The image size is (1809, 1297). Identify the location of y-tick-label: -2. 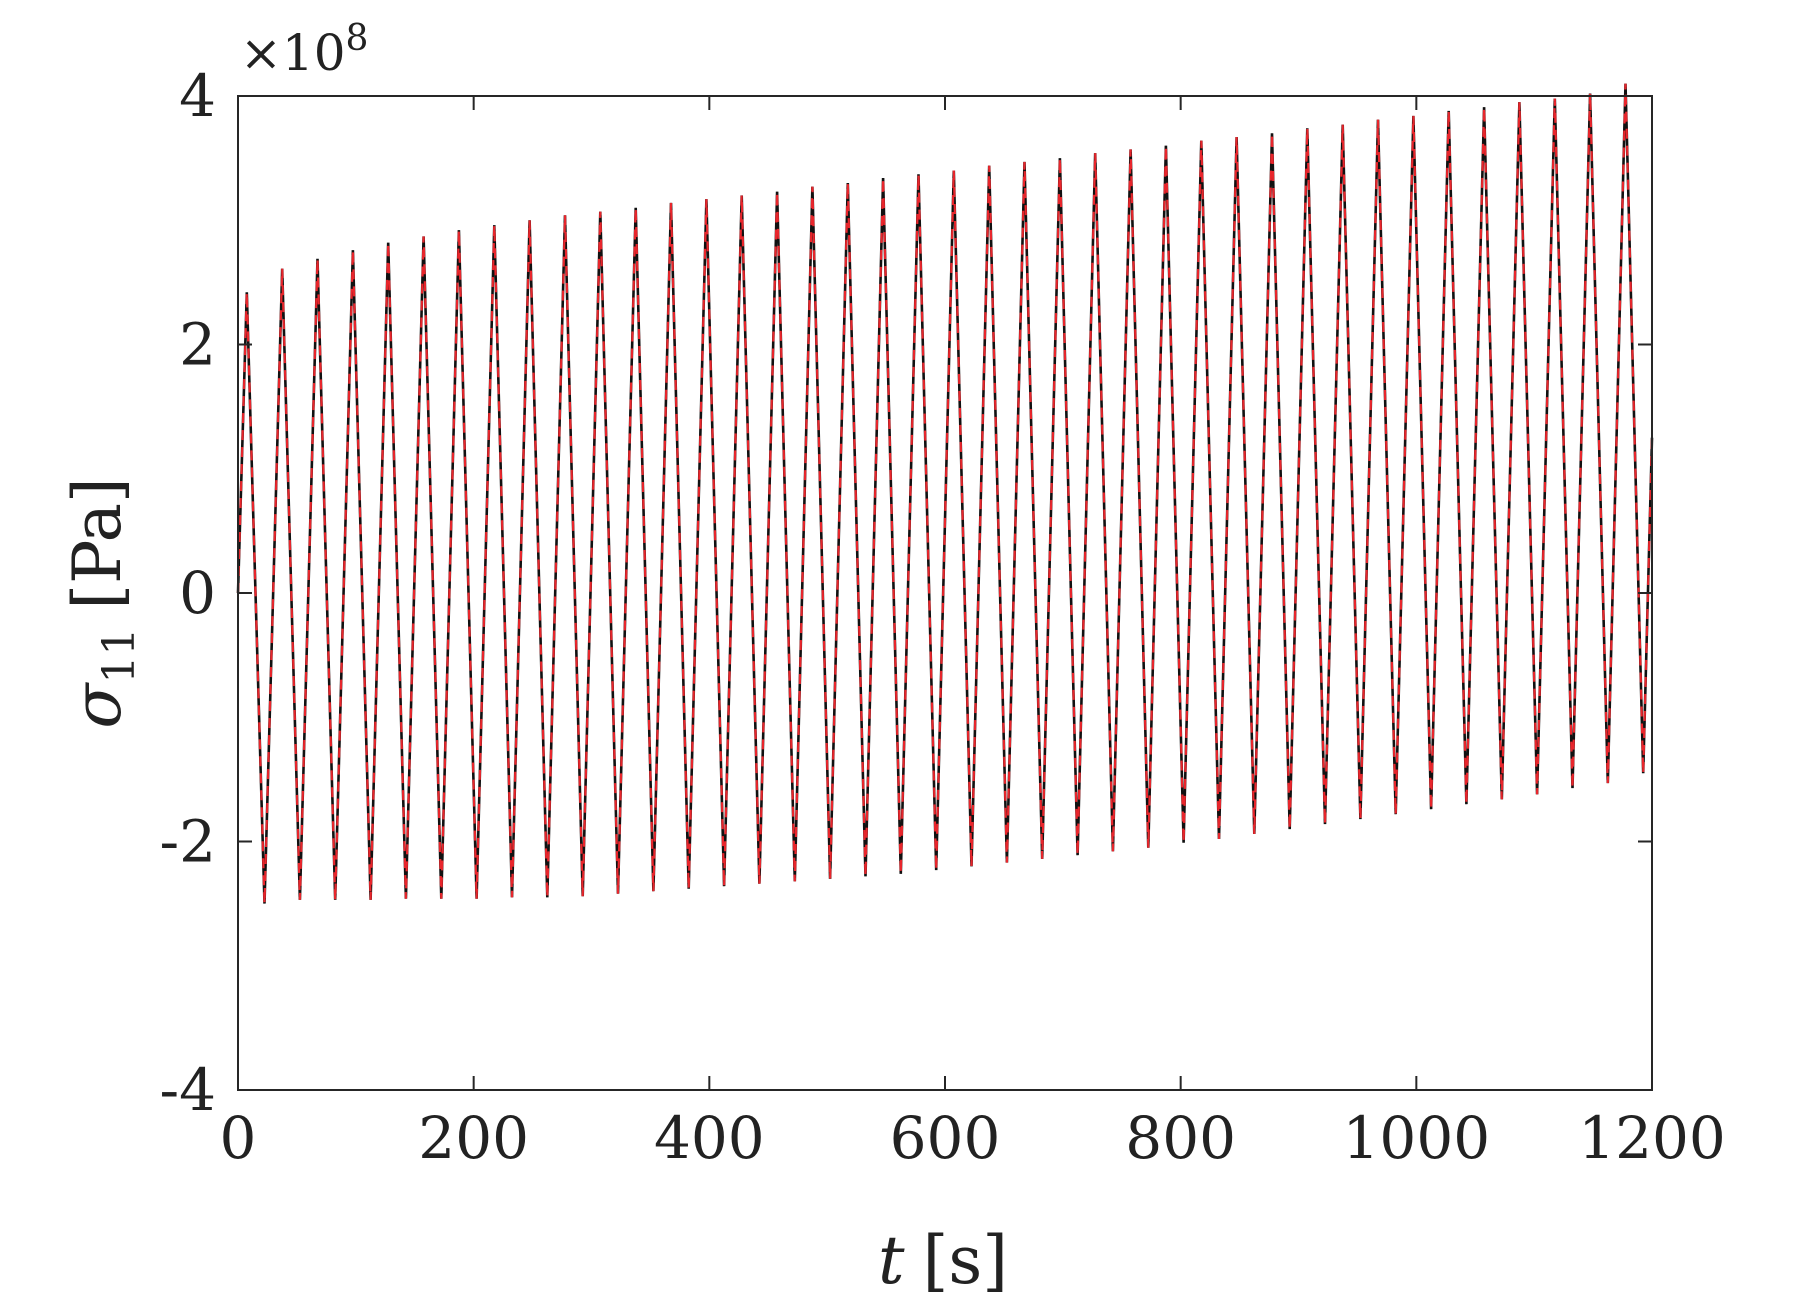
(188, 842).